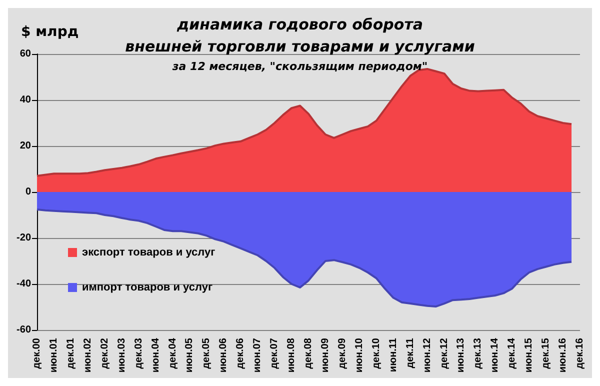  What do you see at coordinates (224, 355) in the screenshot?
I see `x-tick-label: июн.06` at bounding box center [224, 355].